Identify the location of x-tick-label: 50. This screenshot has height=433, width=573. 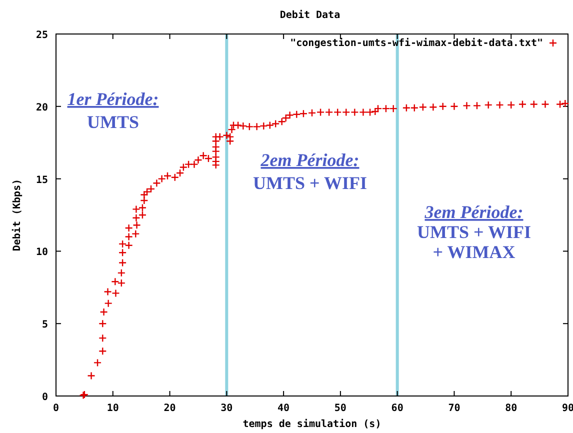
(340, 408).